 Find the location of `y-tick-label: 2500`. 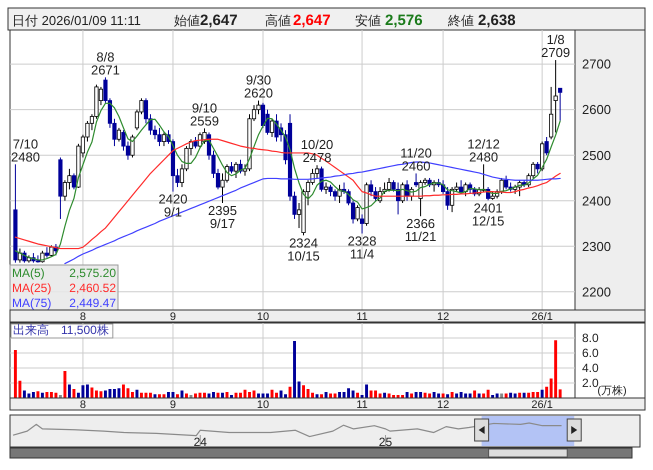

y-tick-label: 2500 is located at coordinates (596, 155).